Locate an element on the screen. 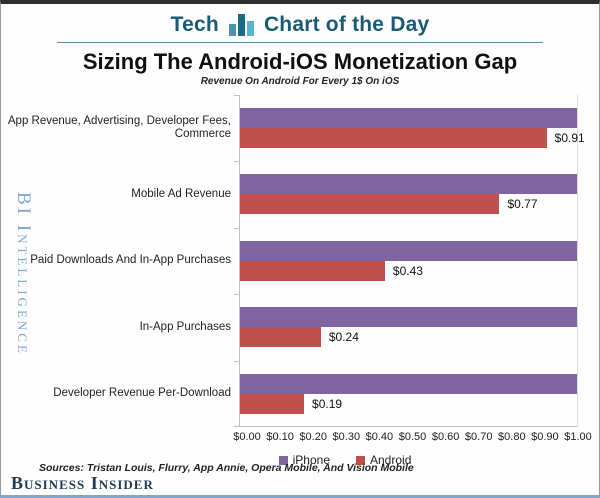 The height and width of the screenshot is (498, 600). android-bar: $0.91 is located at coordinates (412, 138).